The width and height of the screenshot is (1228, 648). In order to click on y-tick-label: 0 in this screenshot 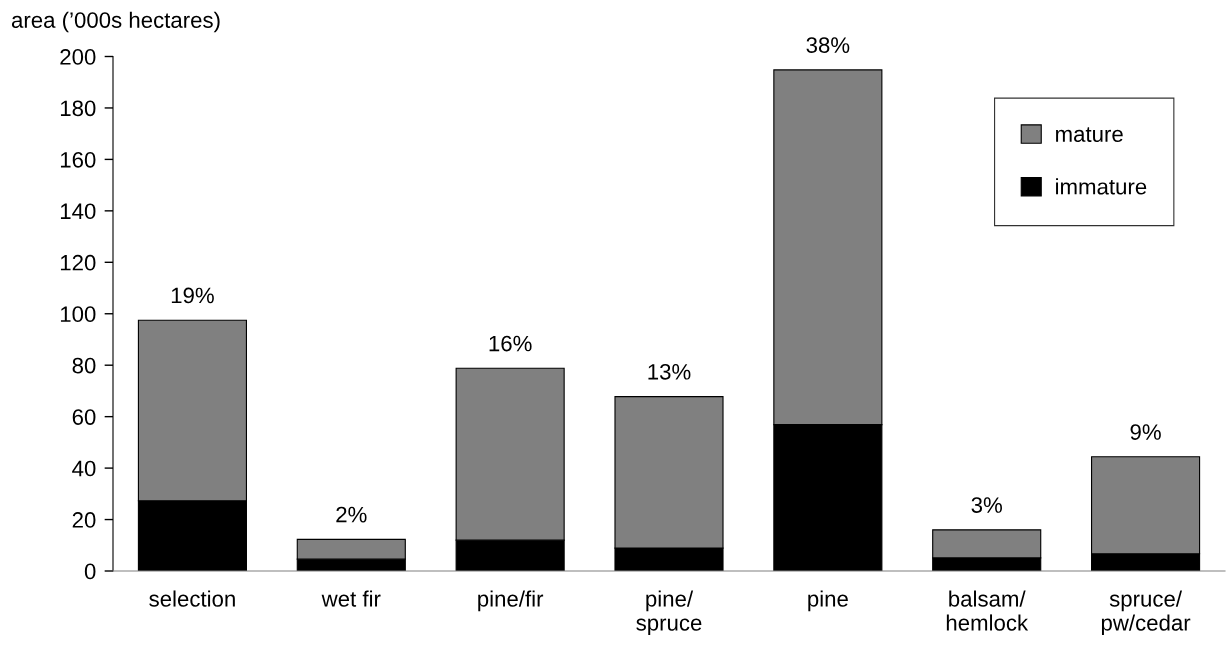, I will do `click(90, 571)`.